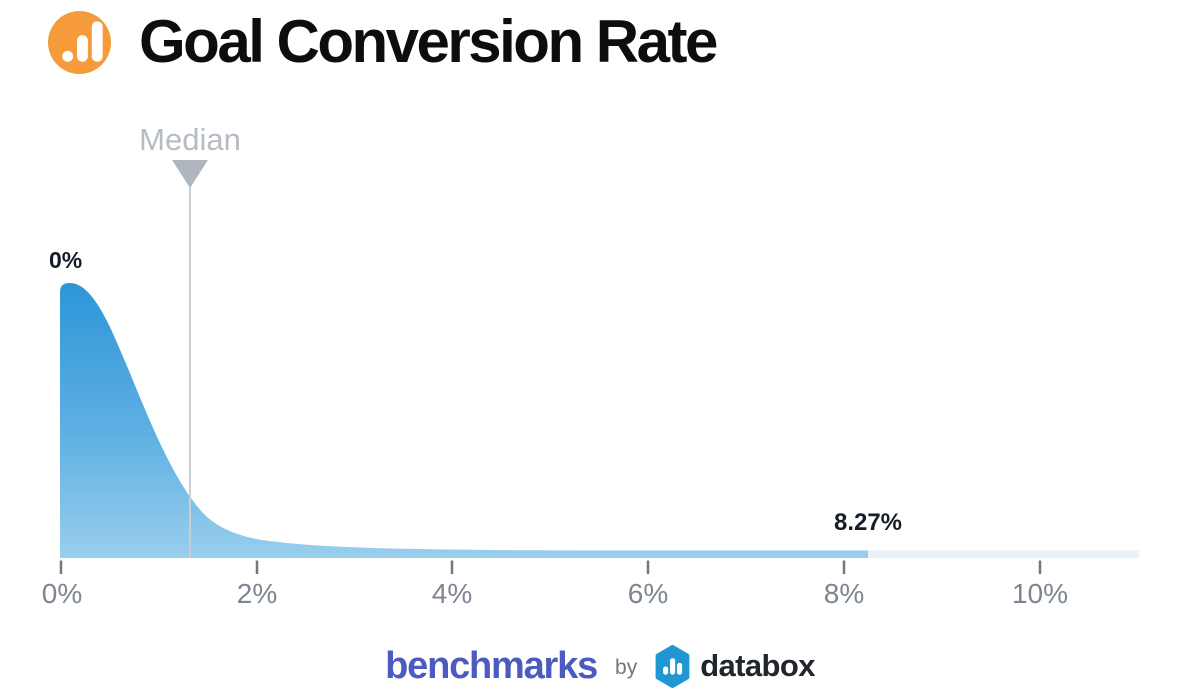  I want to click on analytics-icon, so click(79, 42).